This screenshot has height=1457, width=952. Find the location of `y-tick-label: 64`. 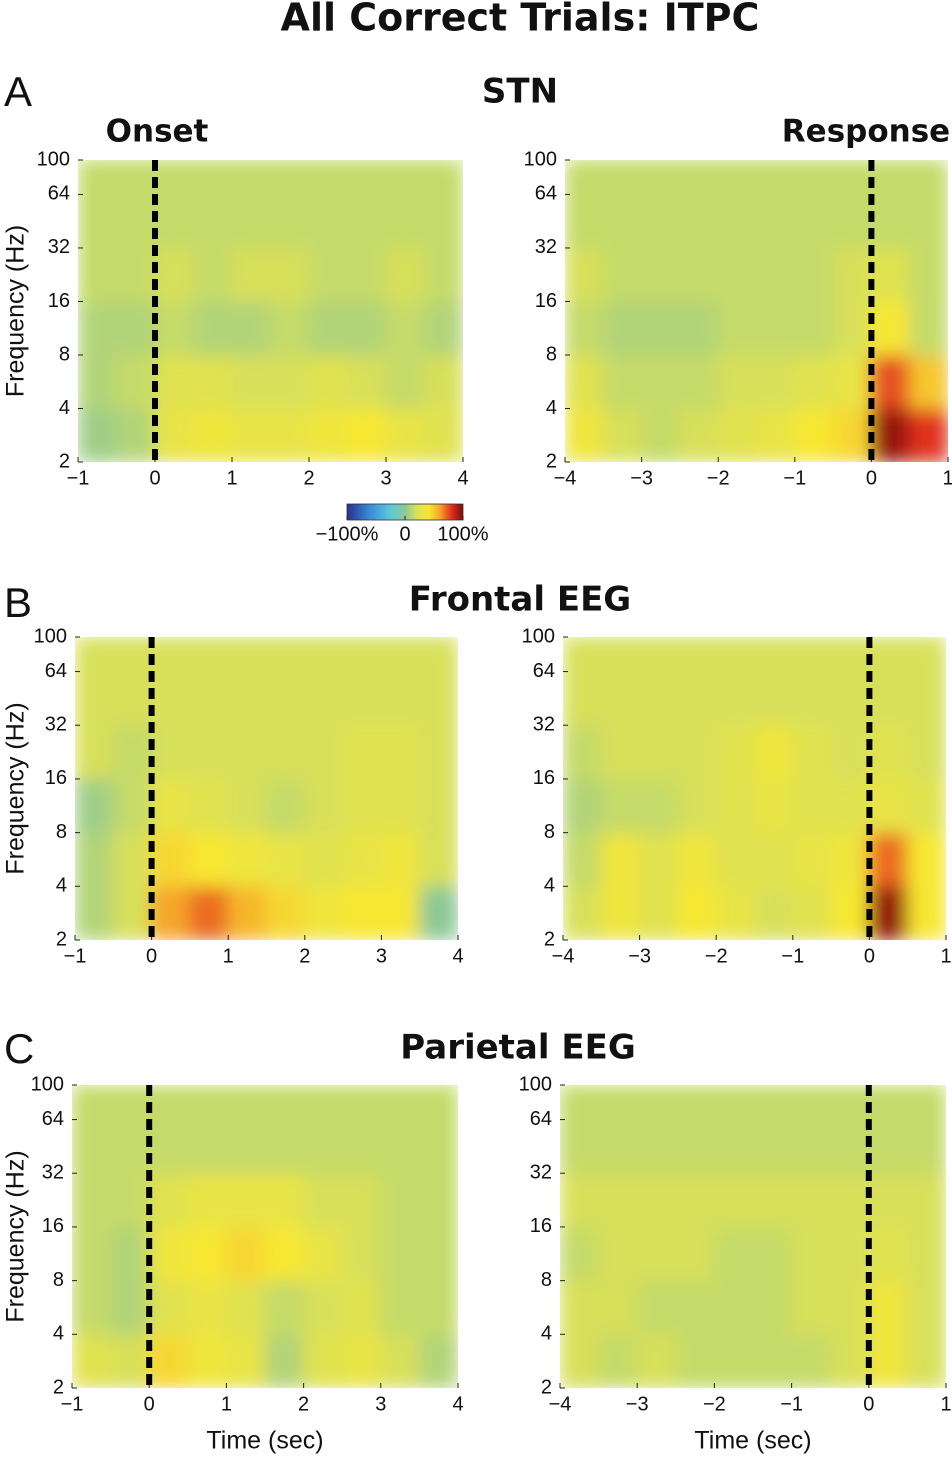

y-tick-label: 64 is located at coordinates (56, 671).